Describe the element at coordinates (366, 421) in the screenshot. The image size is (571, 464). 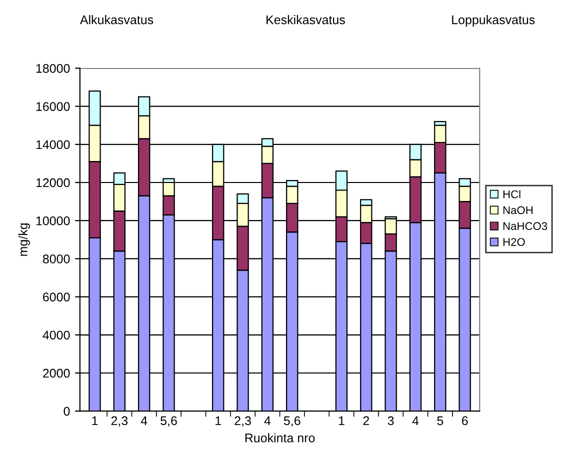
I see `x-tick-label: 2` at that location.